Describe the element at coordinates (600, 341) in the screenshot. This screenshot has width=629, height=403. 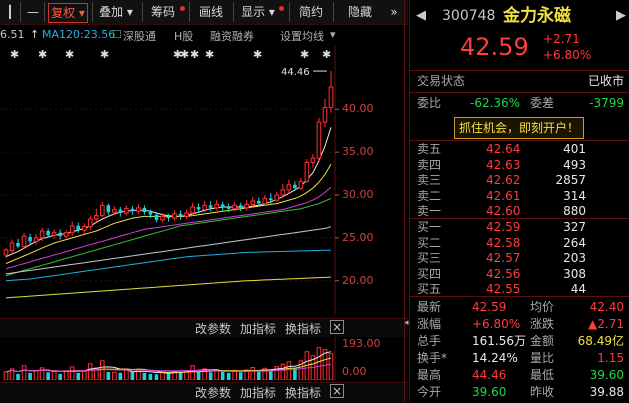
I see `stat-value: 68.49亿` at that location.